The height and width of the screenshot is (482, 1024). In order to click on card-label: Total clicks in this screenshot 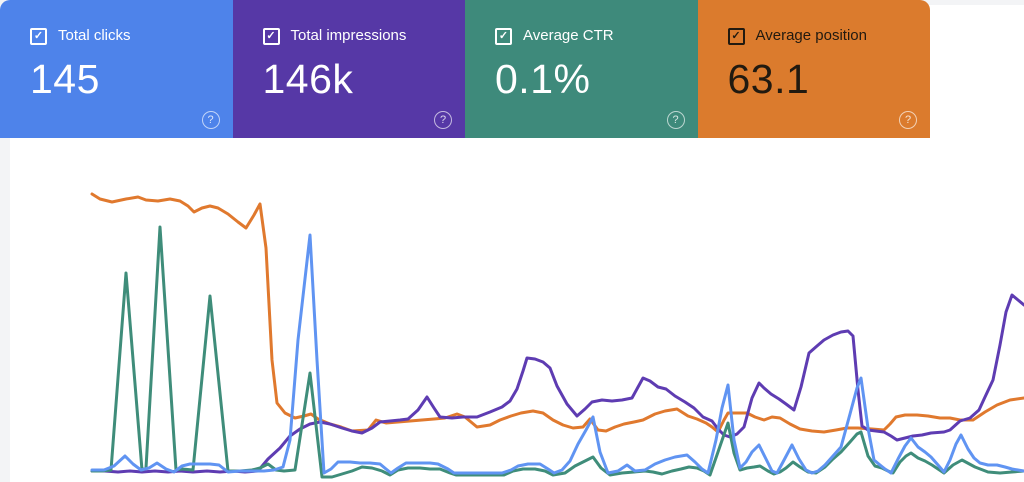, I will do `click(94, 35)`.